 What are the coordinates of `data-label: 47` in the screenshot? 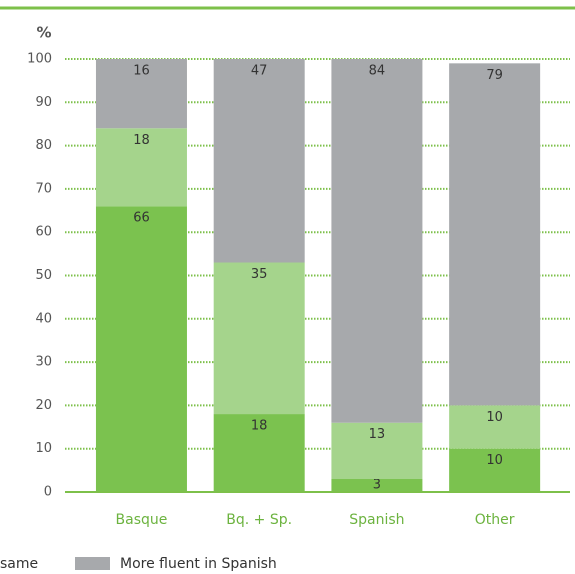 It's located at (259, 71).